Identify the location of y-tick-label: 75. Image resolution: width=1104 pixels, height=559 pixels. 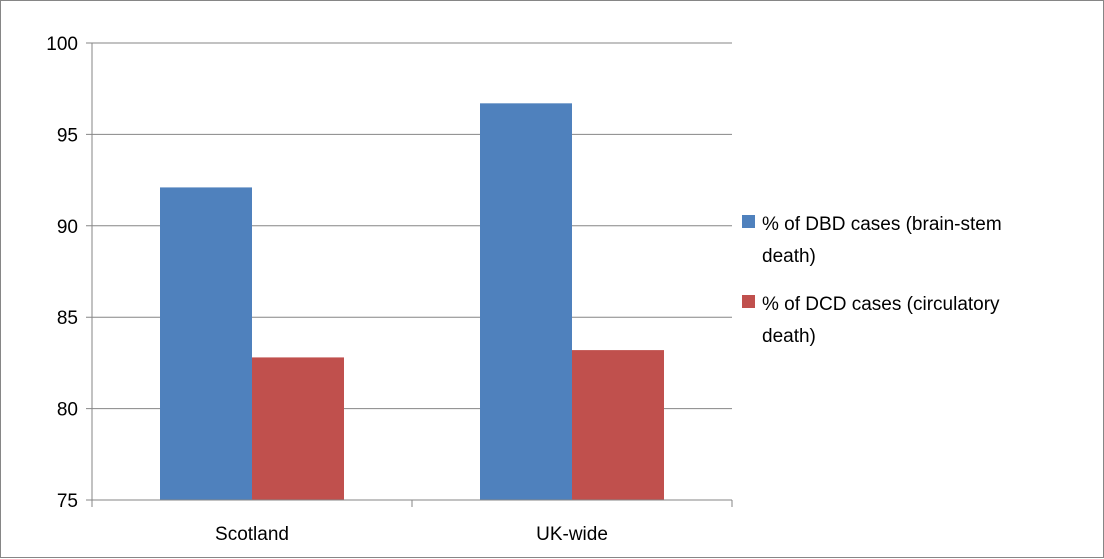
(67, 501).